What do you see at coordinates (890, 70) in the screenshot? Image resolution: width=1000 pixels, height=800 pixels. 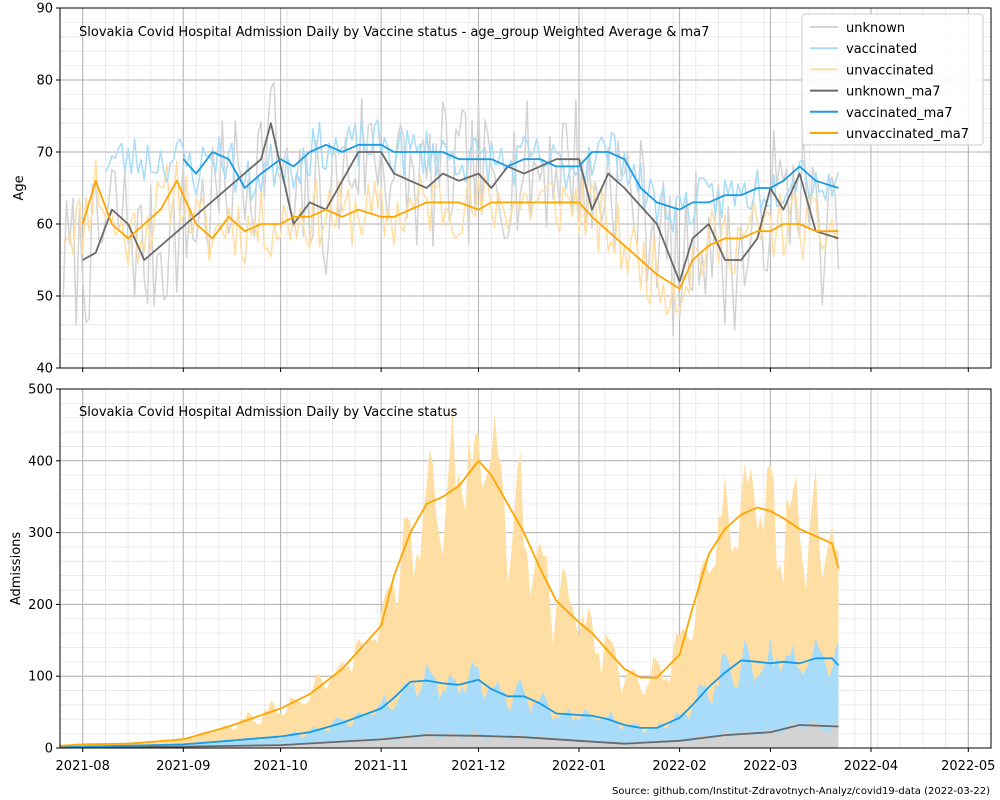 I see `legend-label-unvaccinated: unvaccinated` at bounding box center [890, 70].